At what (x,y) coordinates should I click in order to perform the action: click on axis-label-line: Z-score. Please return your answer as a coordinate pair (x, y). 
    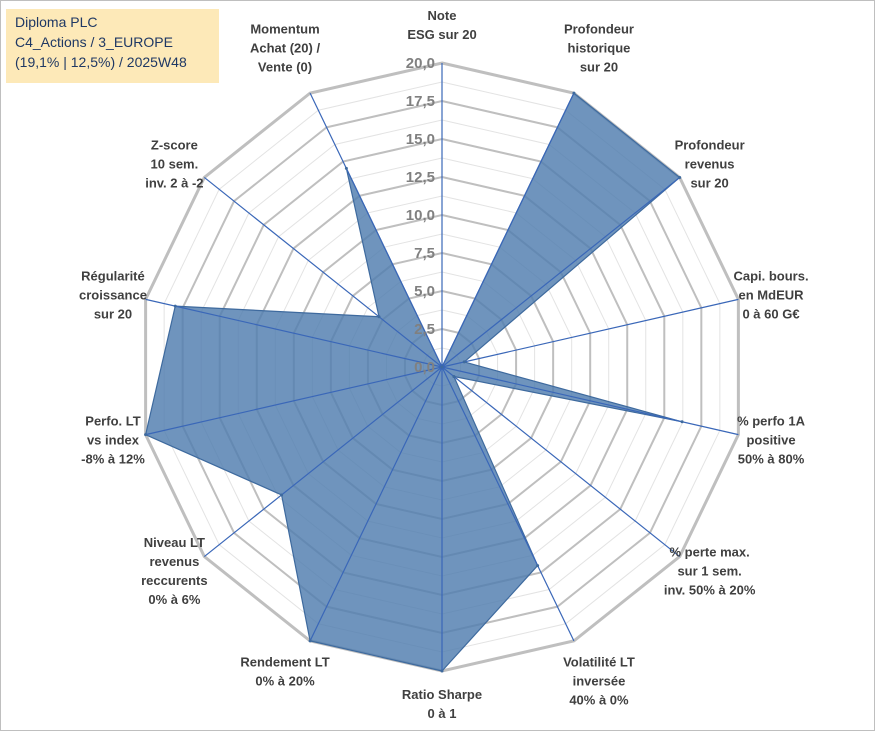
    Looking at the image, I should click on (174, 145).